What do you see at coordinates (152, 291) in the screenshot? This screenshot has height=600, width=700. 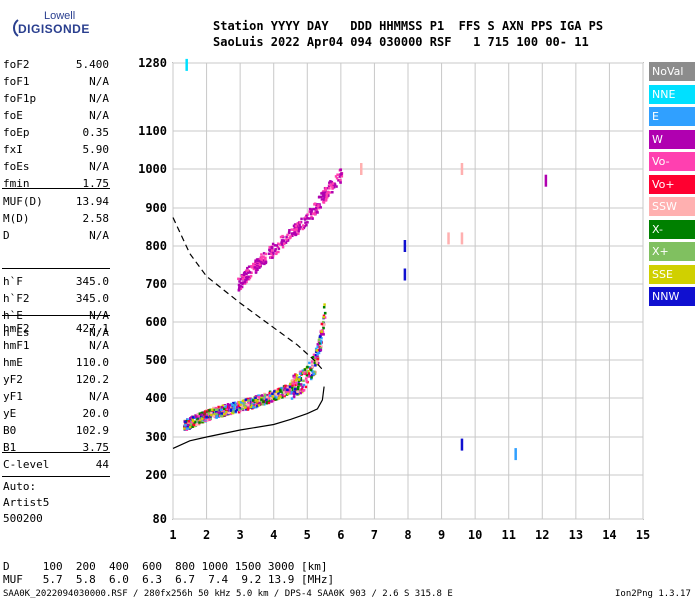 I see `y-axis-ticks: 80 200 300 400 500 600 700 800 900 1000 1100 1280` at bounding box center [152, 291].